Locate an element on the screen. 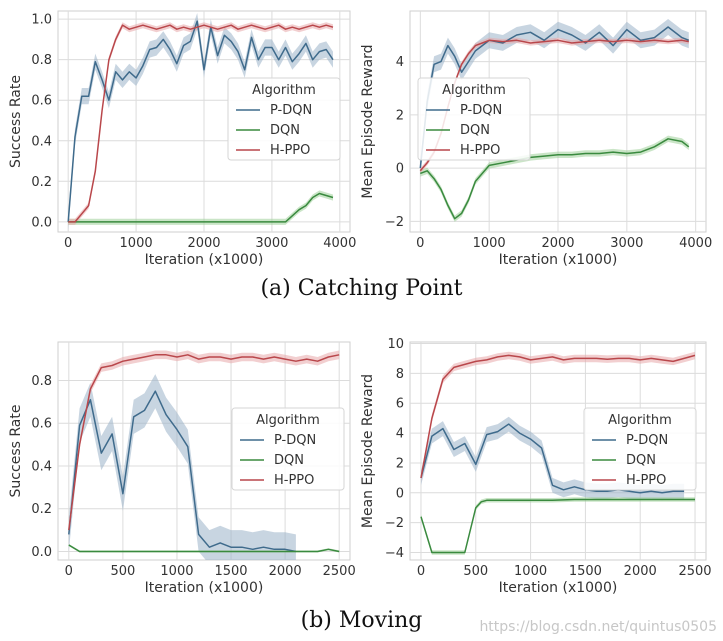 This screenshot has height=641, width=723. watermark: https://blog.csdn.net/quintus0505 is located at coordinates (598, 627).